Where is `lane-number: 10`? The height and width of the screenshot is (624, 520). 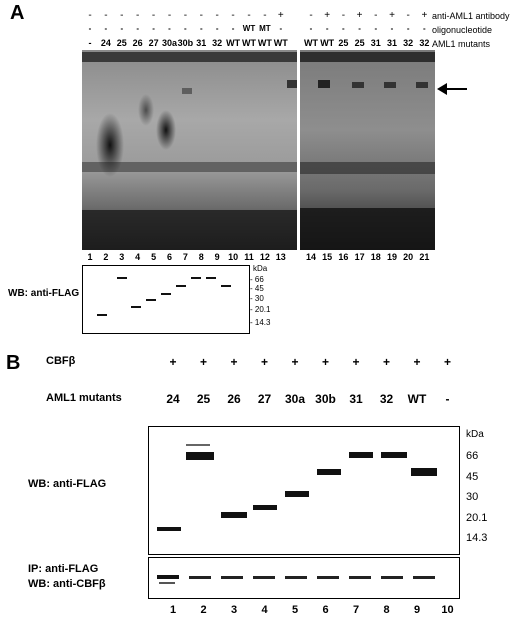 lane-number: 10 is located at coordinates (233, 257).